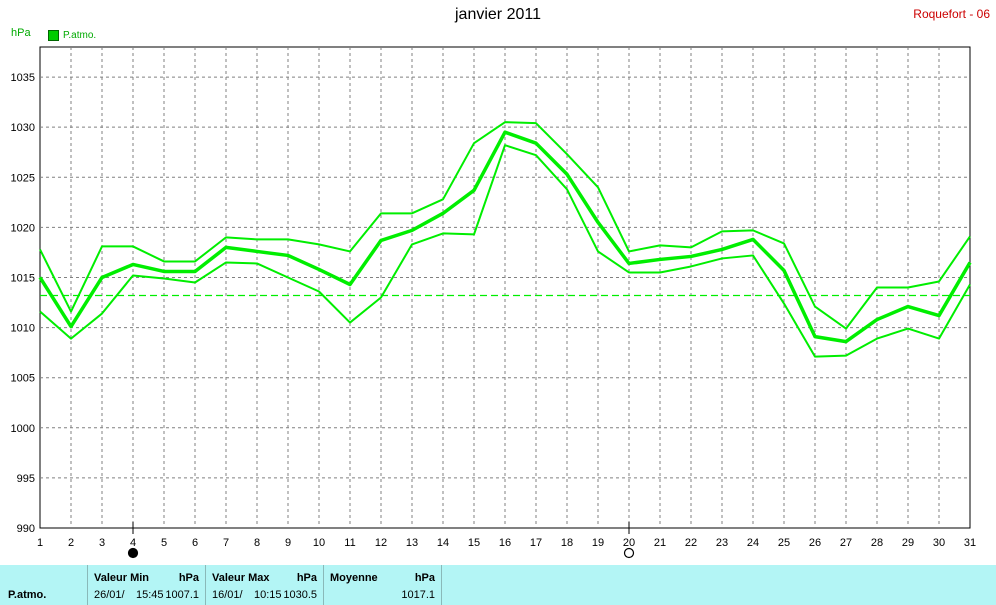 The image size is (996, 605). Describe the element at coordinates (354, 578) in the screenshot. I see `mean-label: Moyenne` at that location.